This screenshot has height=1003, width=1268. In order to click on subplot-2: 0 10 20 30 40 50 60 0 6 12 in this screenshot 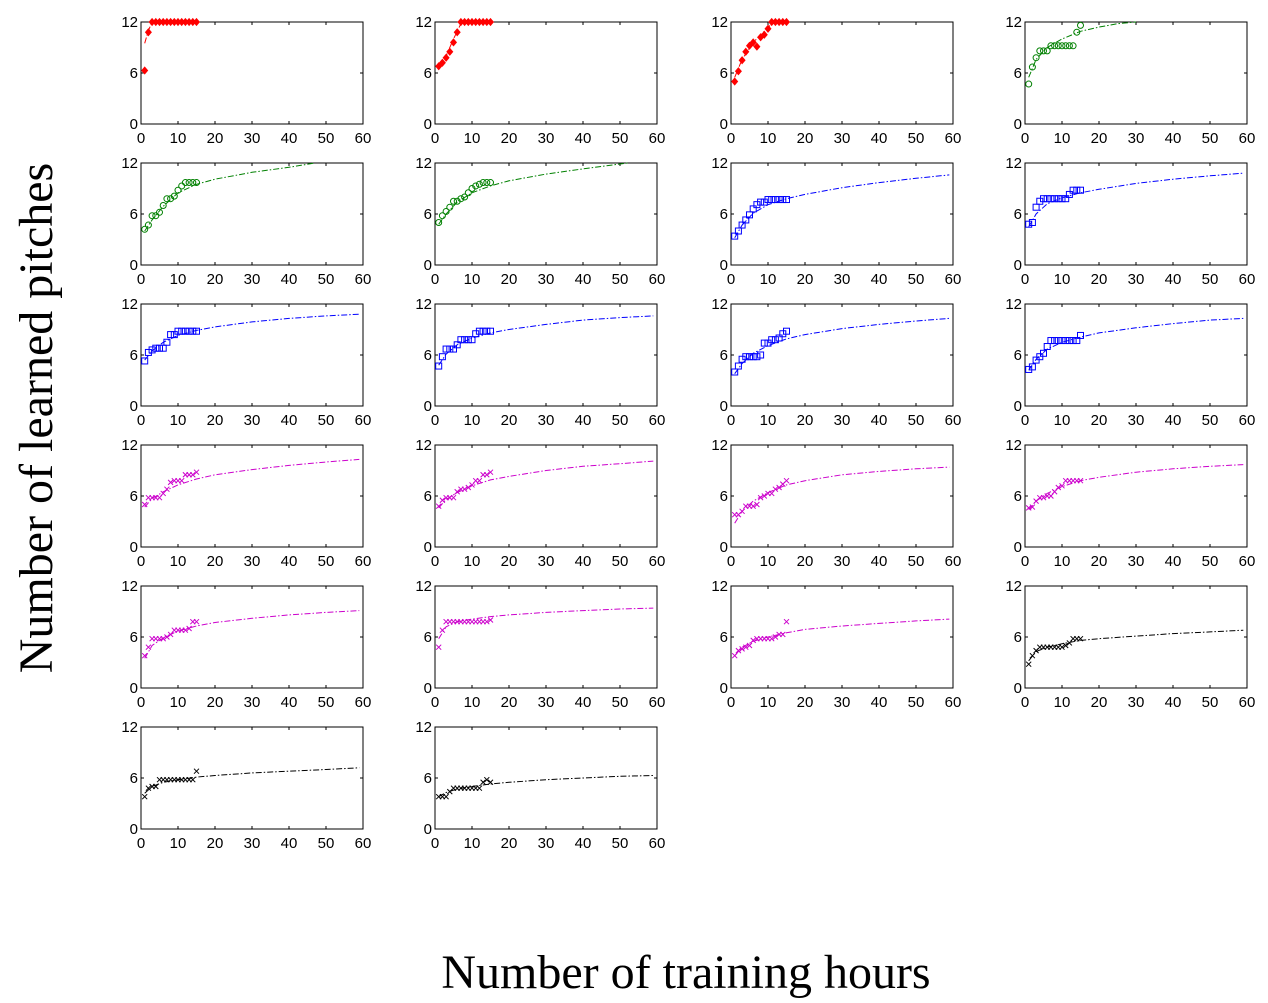, I will do `click(540, 80)`.